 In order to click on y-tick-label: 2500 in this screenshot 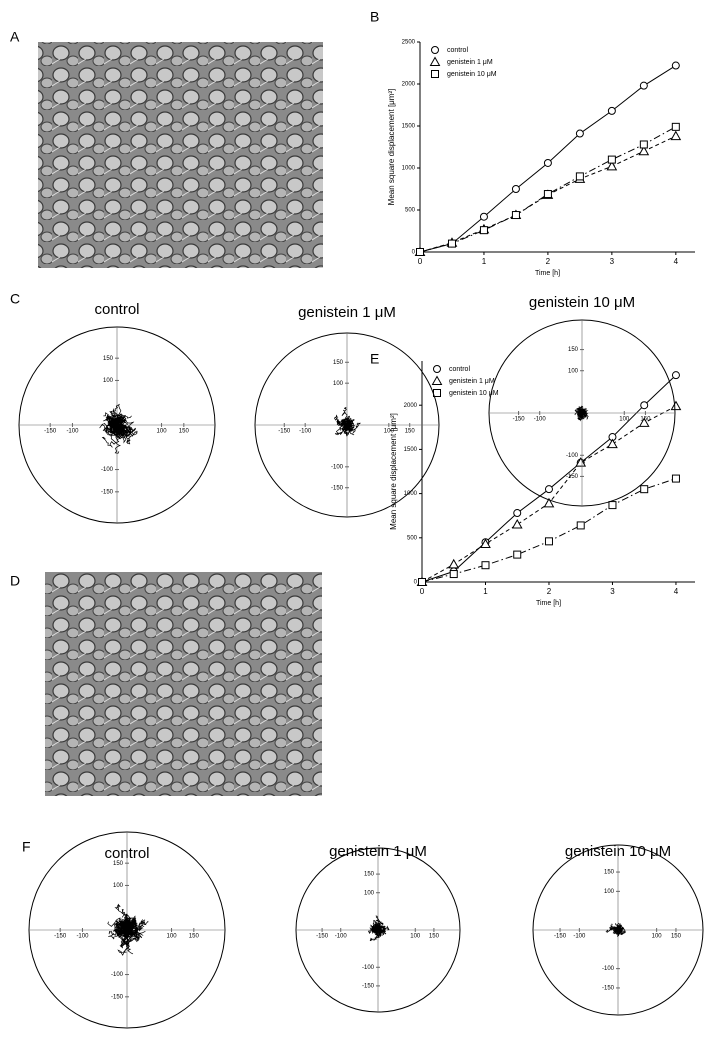, I will do `click(409, 43)`.